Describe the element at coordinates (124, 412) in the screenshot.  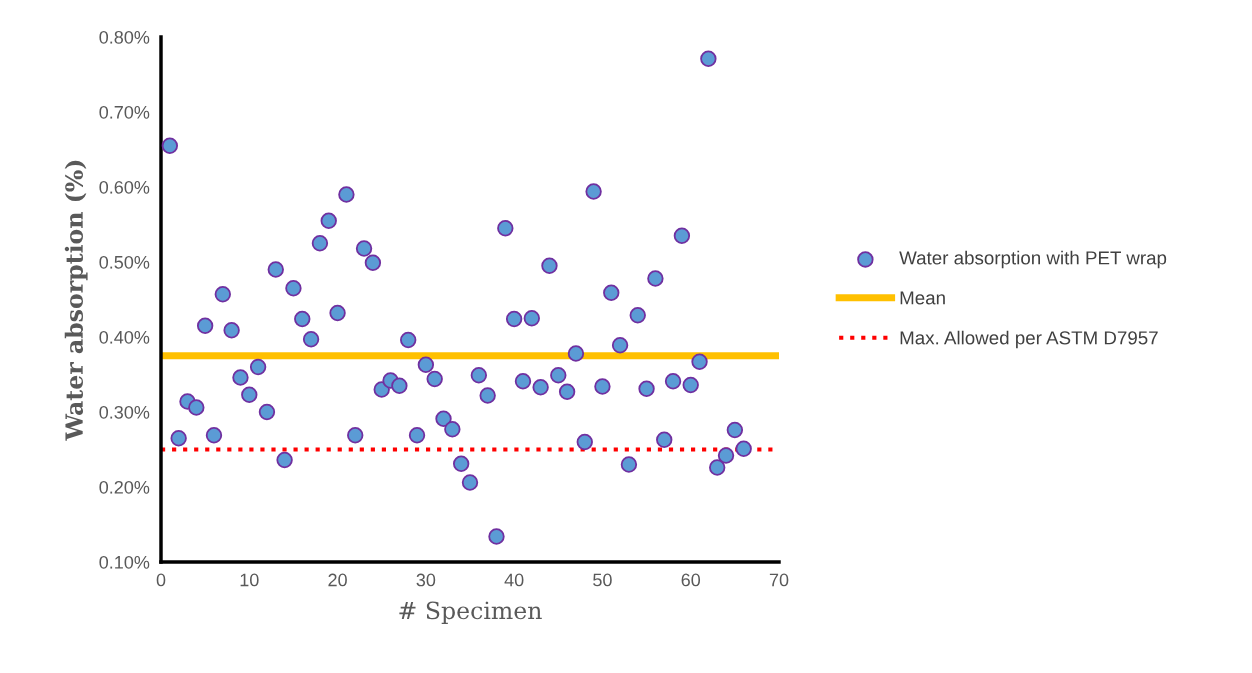
I see `y-tick-label: 0.30%` at that location.